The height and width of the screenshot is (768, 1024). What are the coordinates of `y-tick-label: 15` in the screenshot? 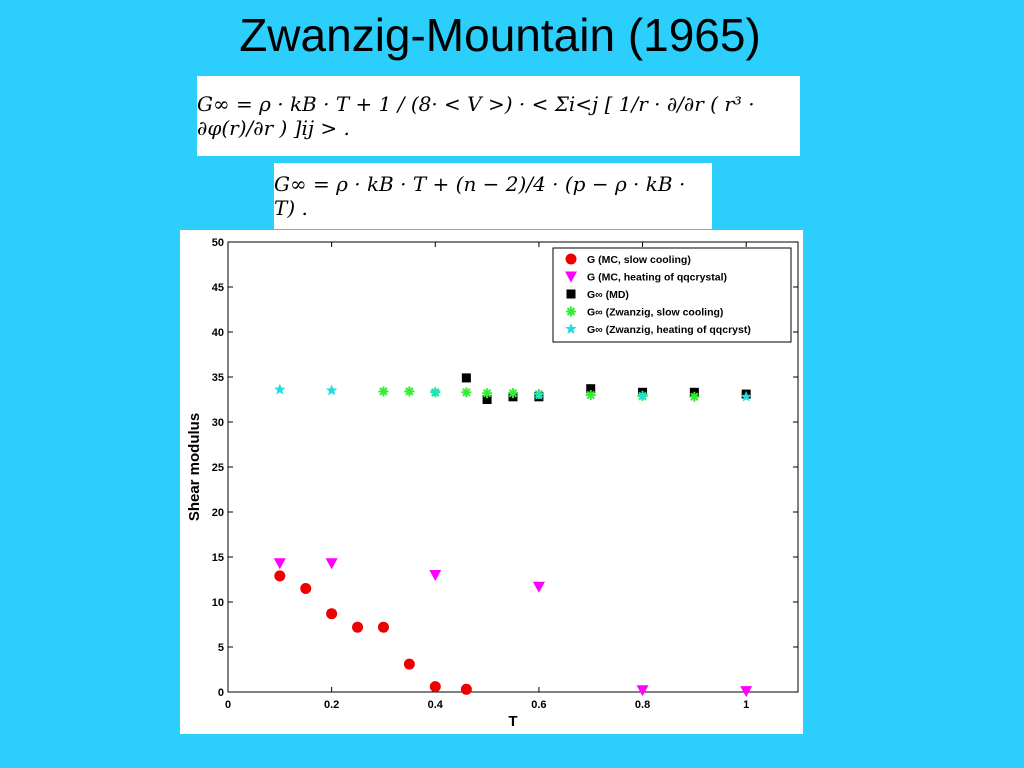 It's located at (218, 558).